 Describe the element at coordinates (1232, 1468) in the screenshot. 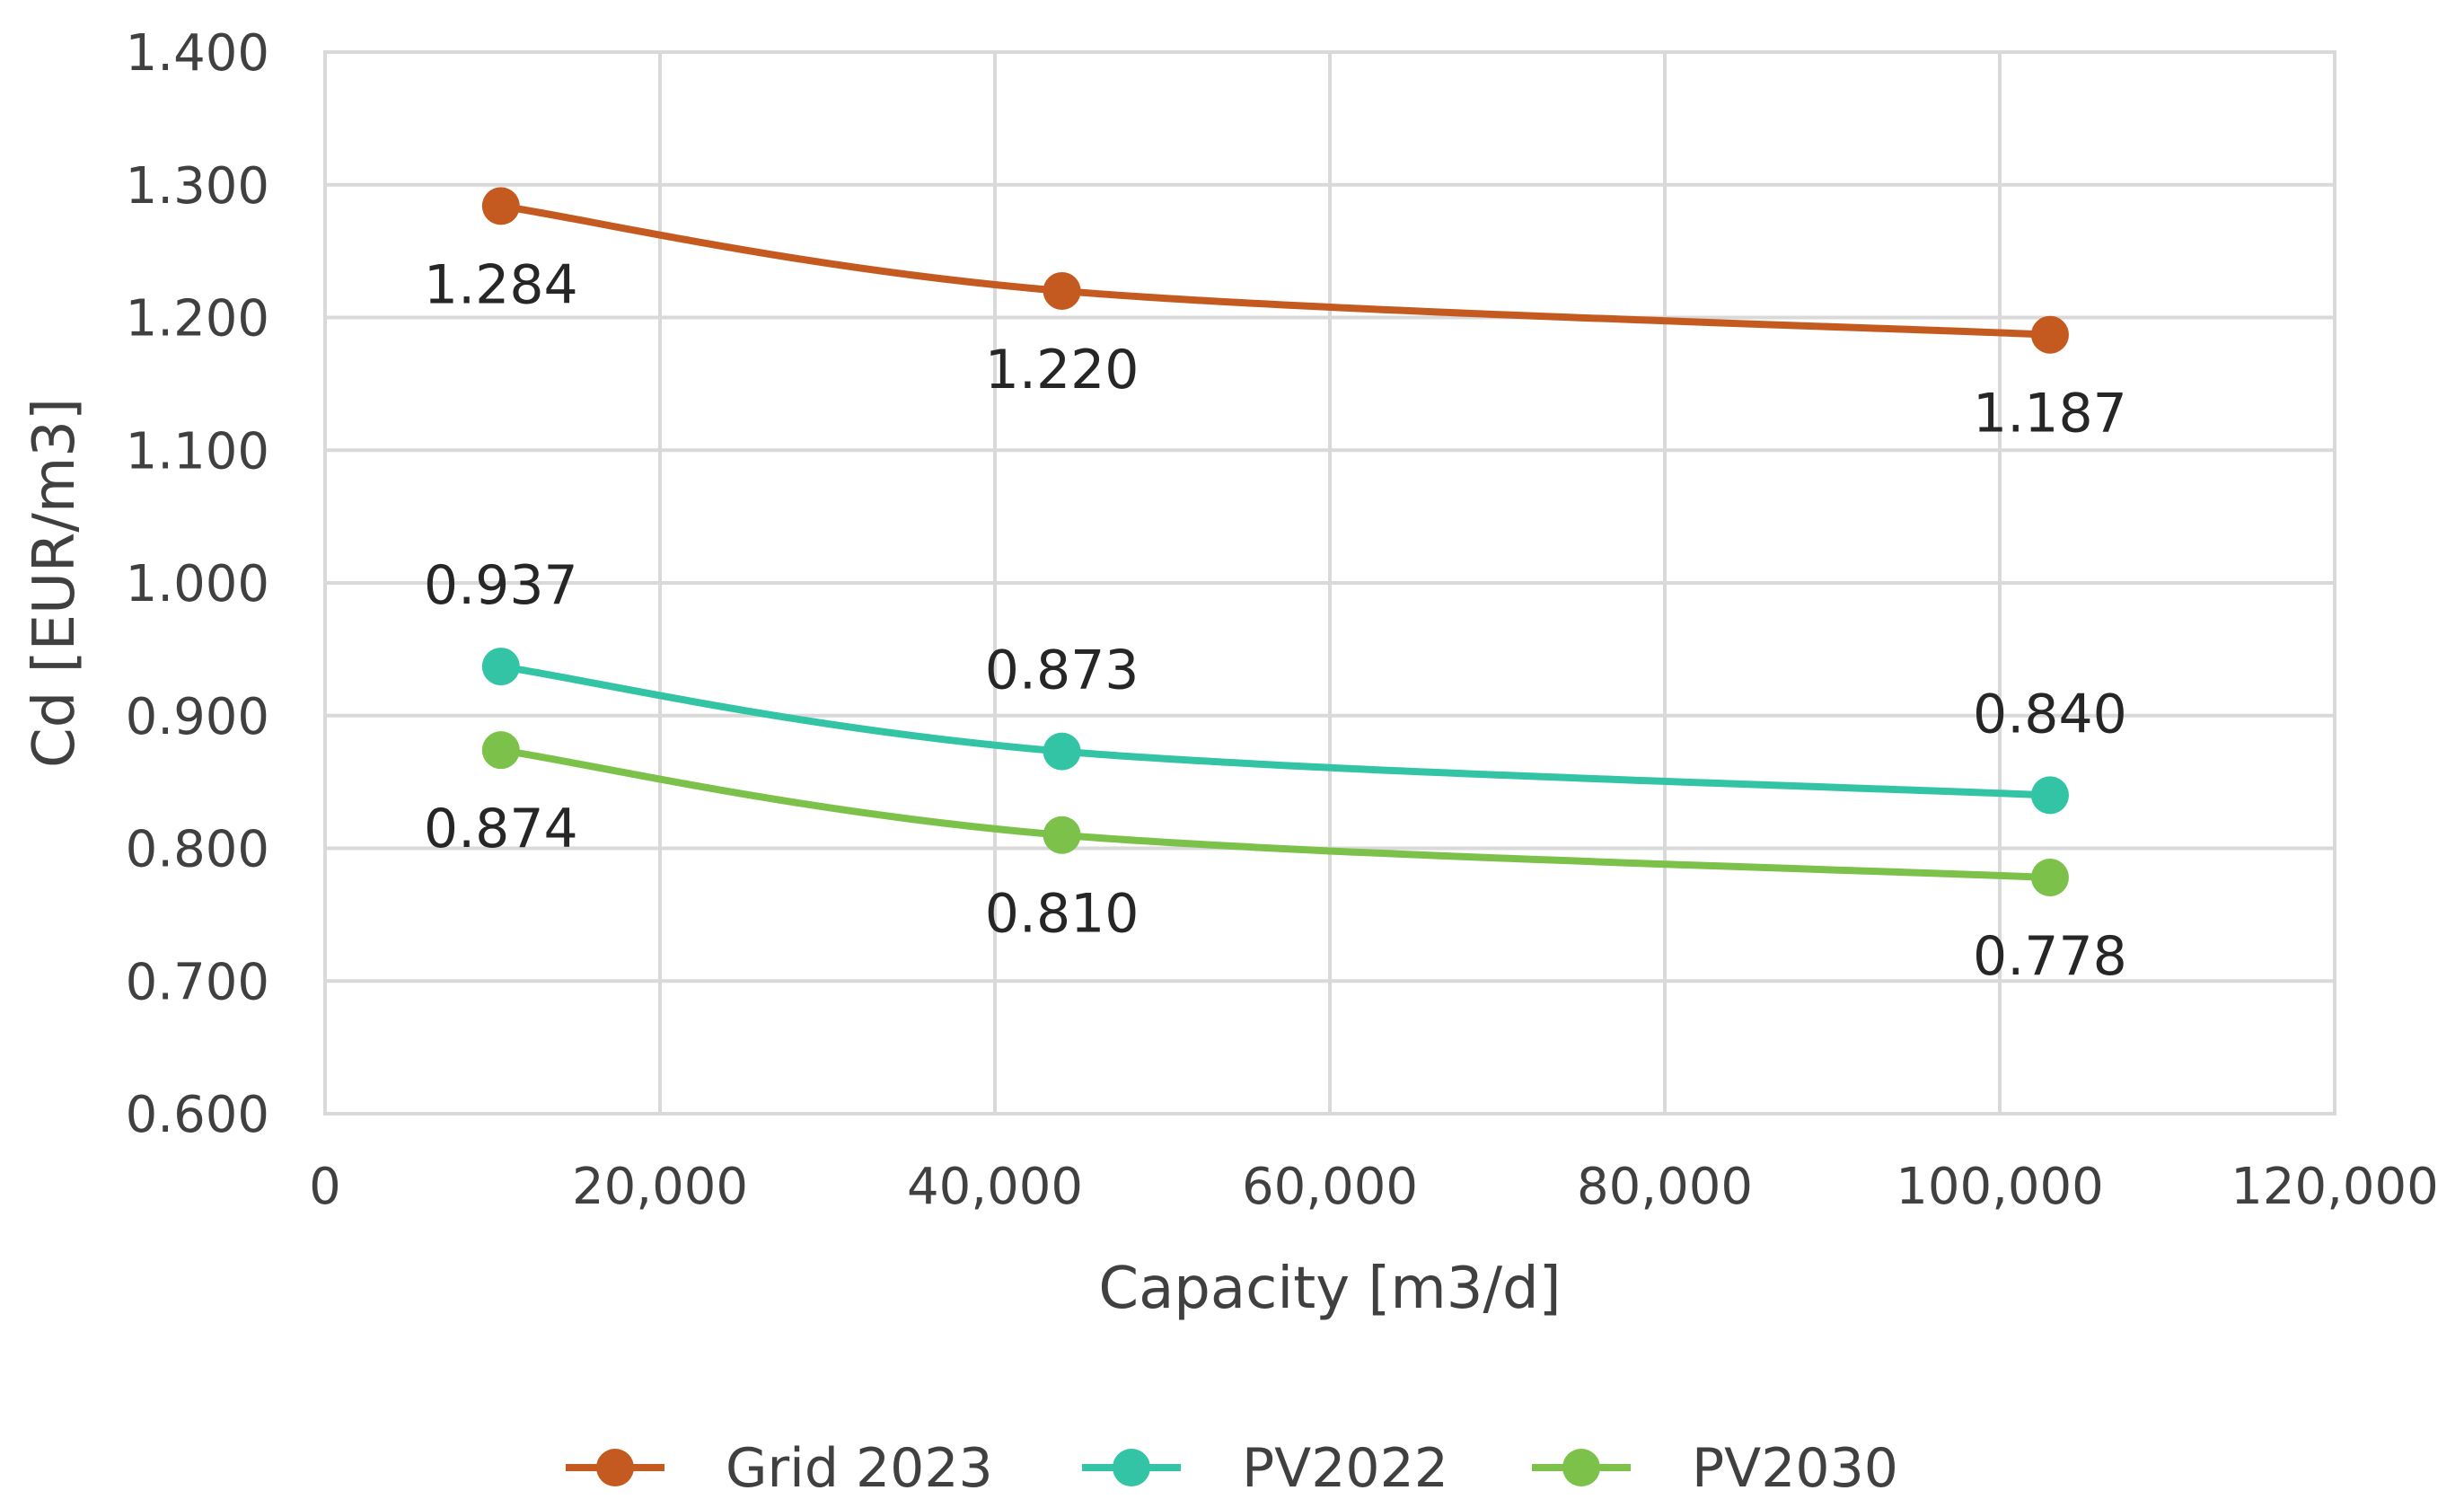

I see `legend: Grid 2023 PV2022 PV2030` at that location.